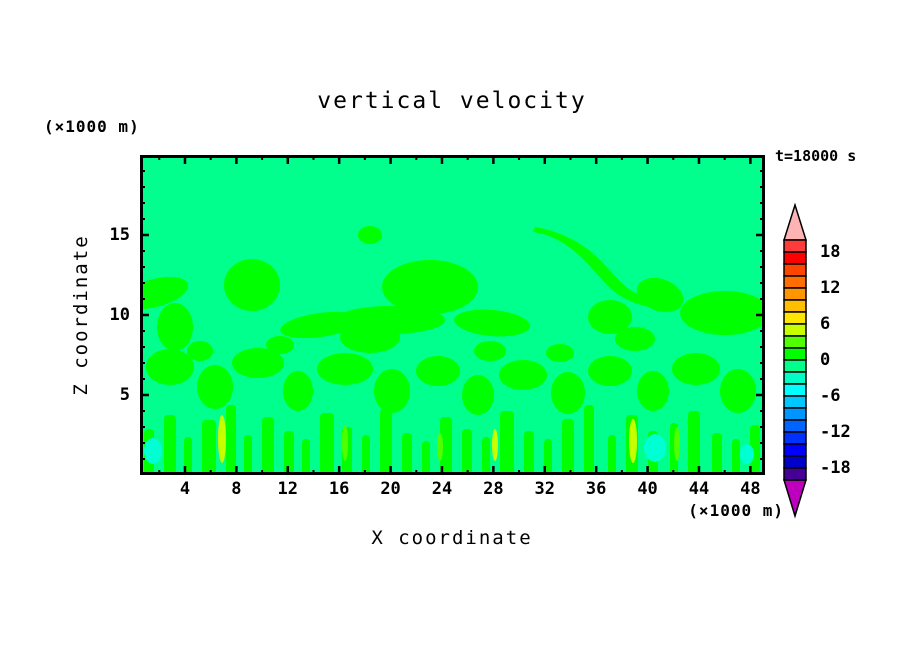 The height and width of the screenshot is (654, 904). I want to click on x-tick-label: 12, so click(287, 489).